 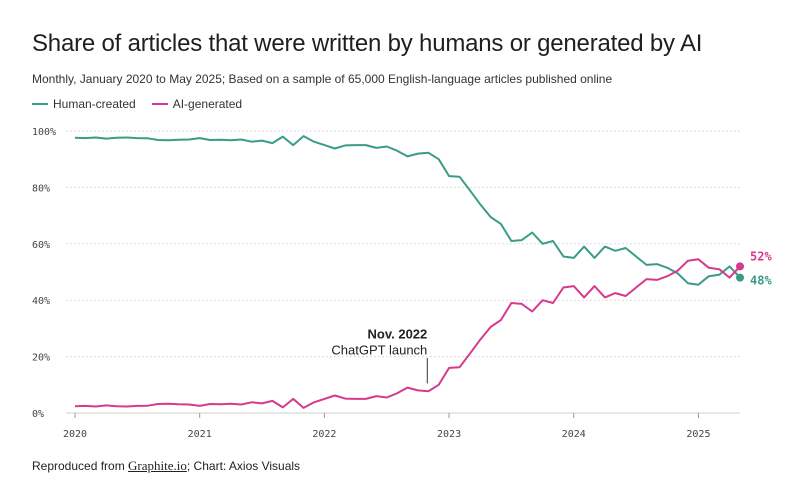 What do you see at coordinates (157, 465) in the screenshot?
I see `source-link: Graphite.io` at bounding box center [157, 465].